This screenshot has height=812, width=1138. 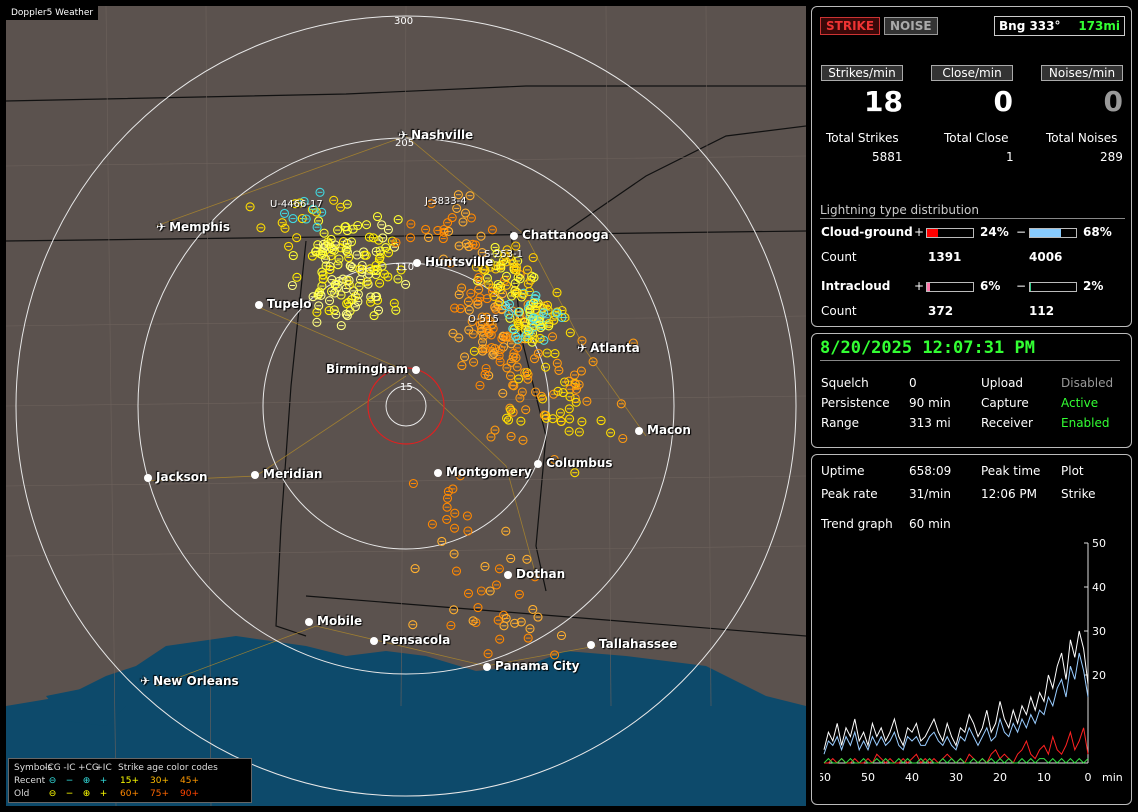 What do you see at coordinates (559, 235) in the screenshot?
I see `city-chattanooga: Chattanooga` at bounding box center [559, 235].